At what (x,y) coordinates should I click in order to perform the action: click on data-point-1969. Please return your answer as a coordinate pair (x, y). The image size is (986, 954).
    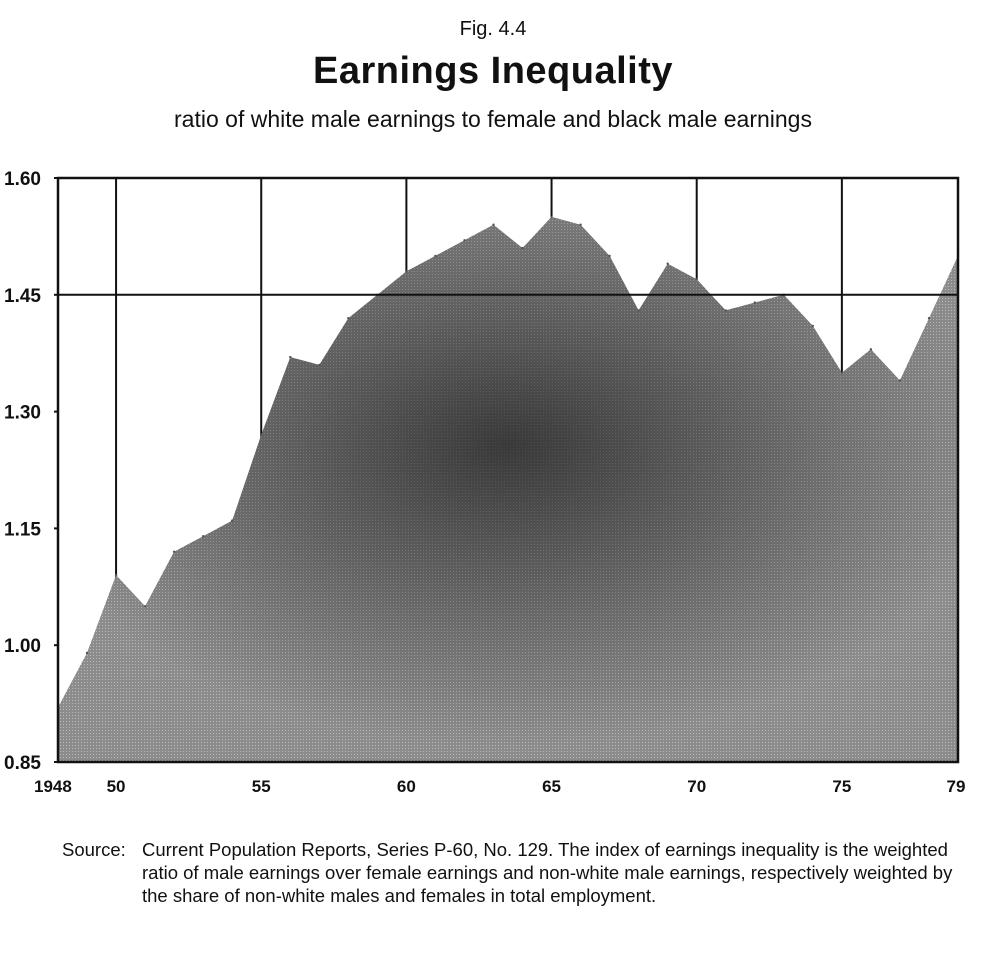
    Looking at the image, I should click on (667, 263).